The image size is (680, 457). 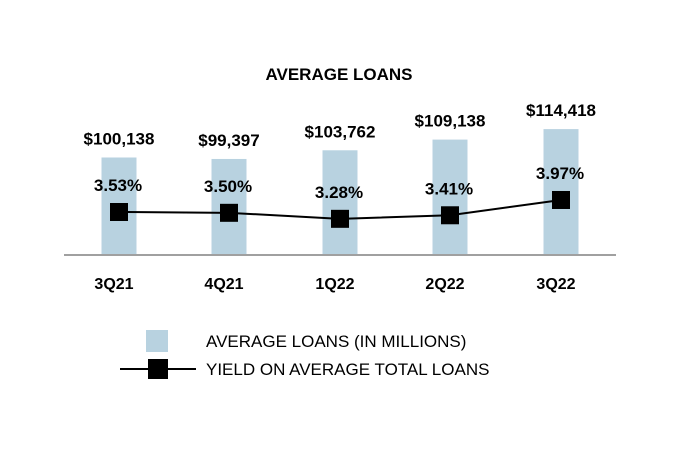 I want to click on chart-title: AVERAGE LOANS, so click(x=338, y=74).